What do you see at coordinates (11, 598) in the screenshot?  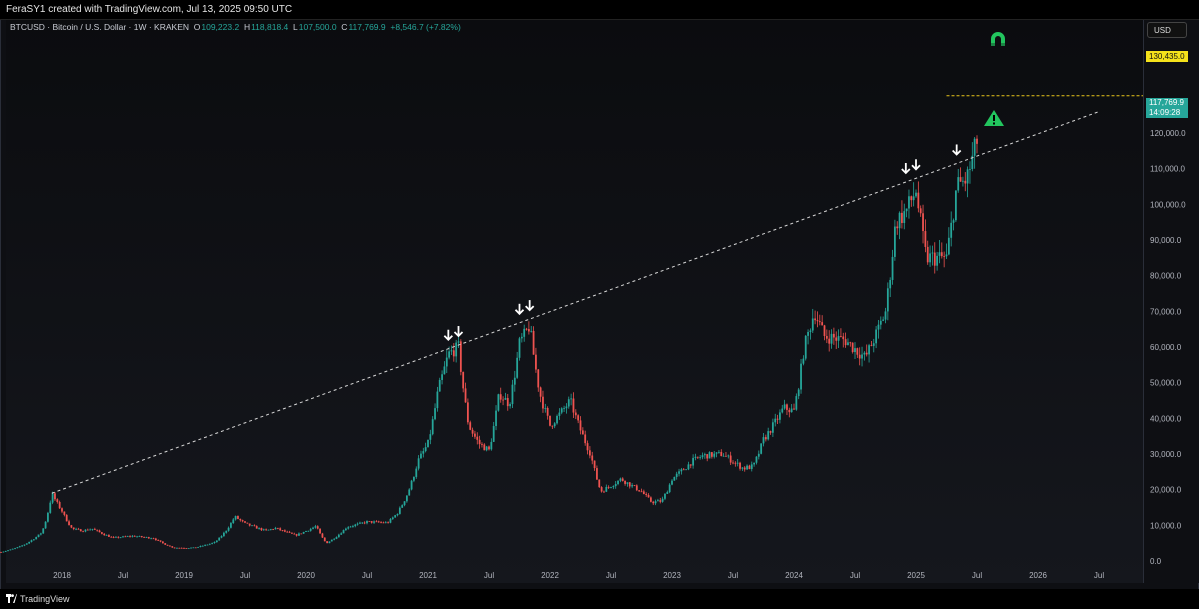 I see `tradingview-logo-icon` at bounding box center [11, 598].